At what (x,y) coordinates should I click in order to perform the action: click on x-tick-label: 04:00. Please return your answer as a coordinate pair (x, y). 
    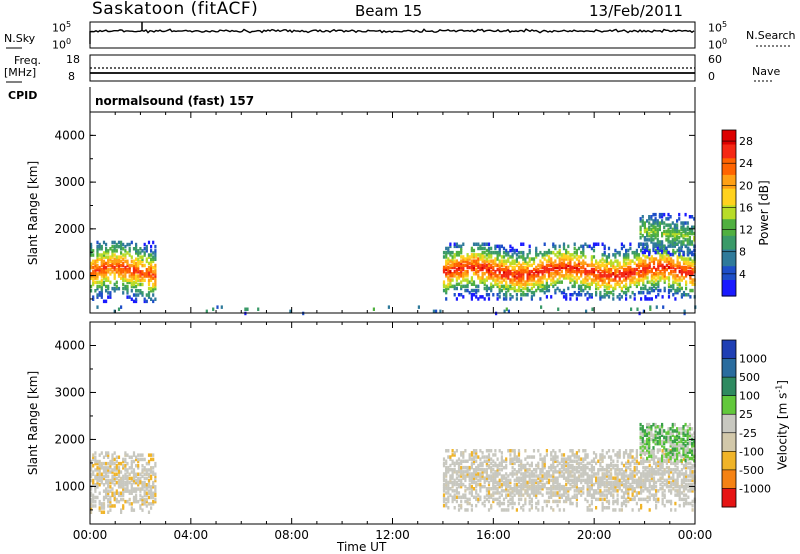
    Looking at the image, I should click on (191, 535).